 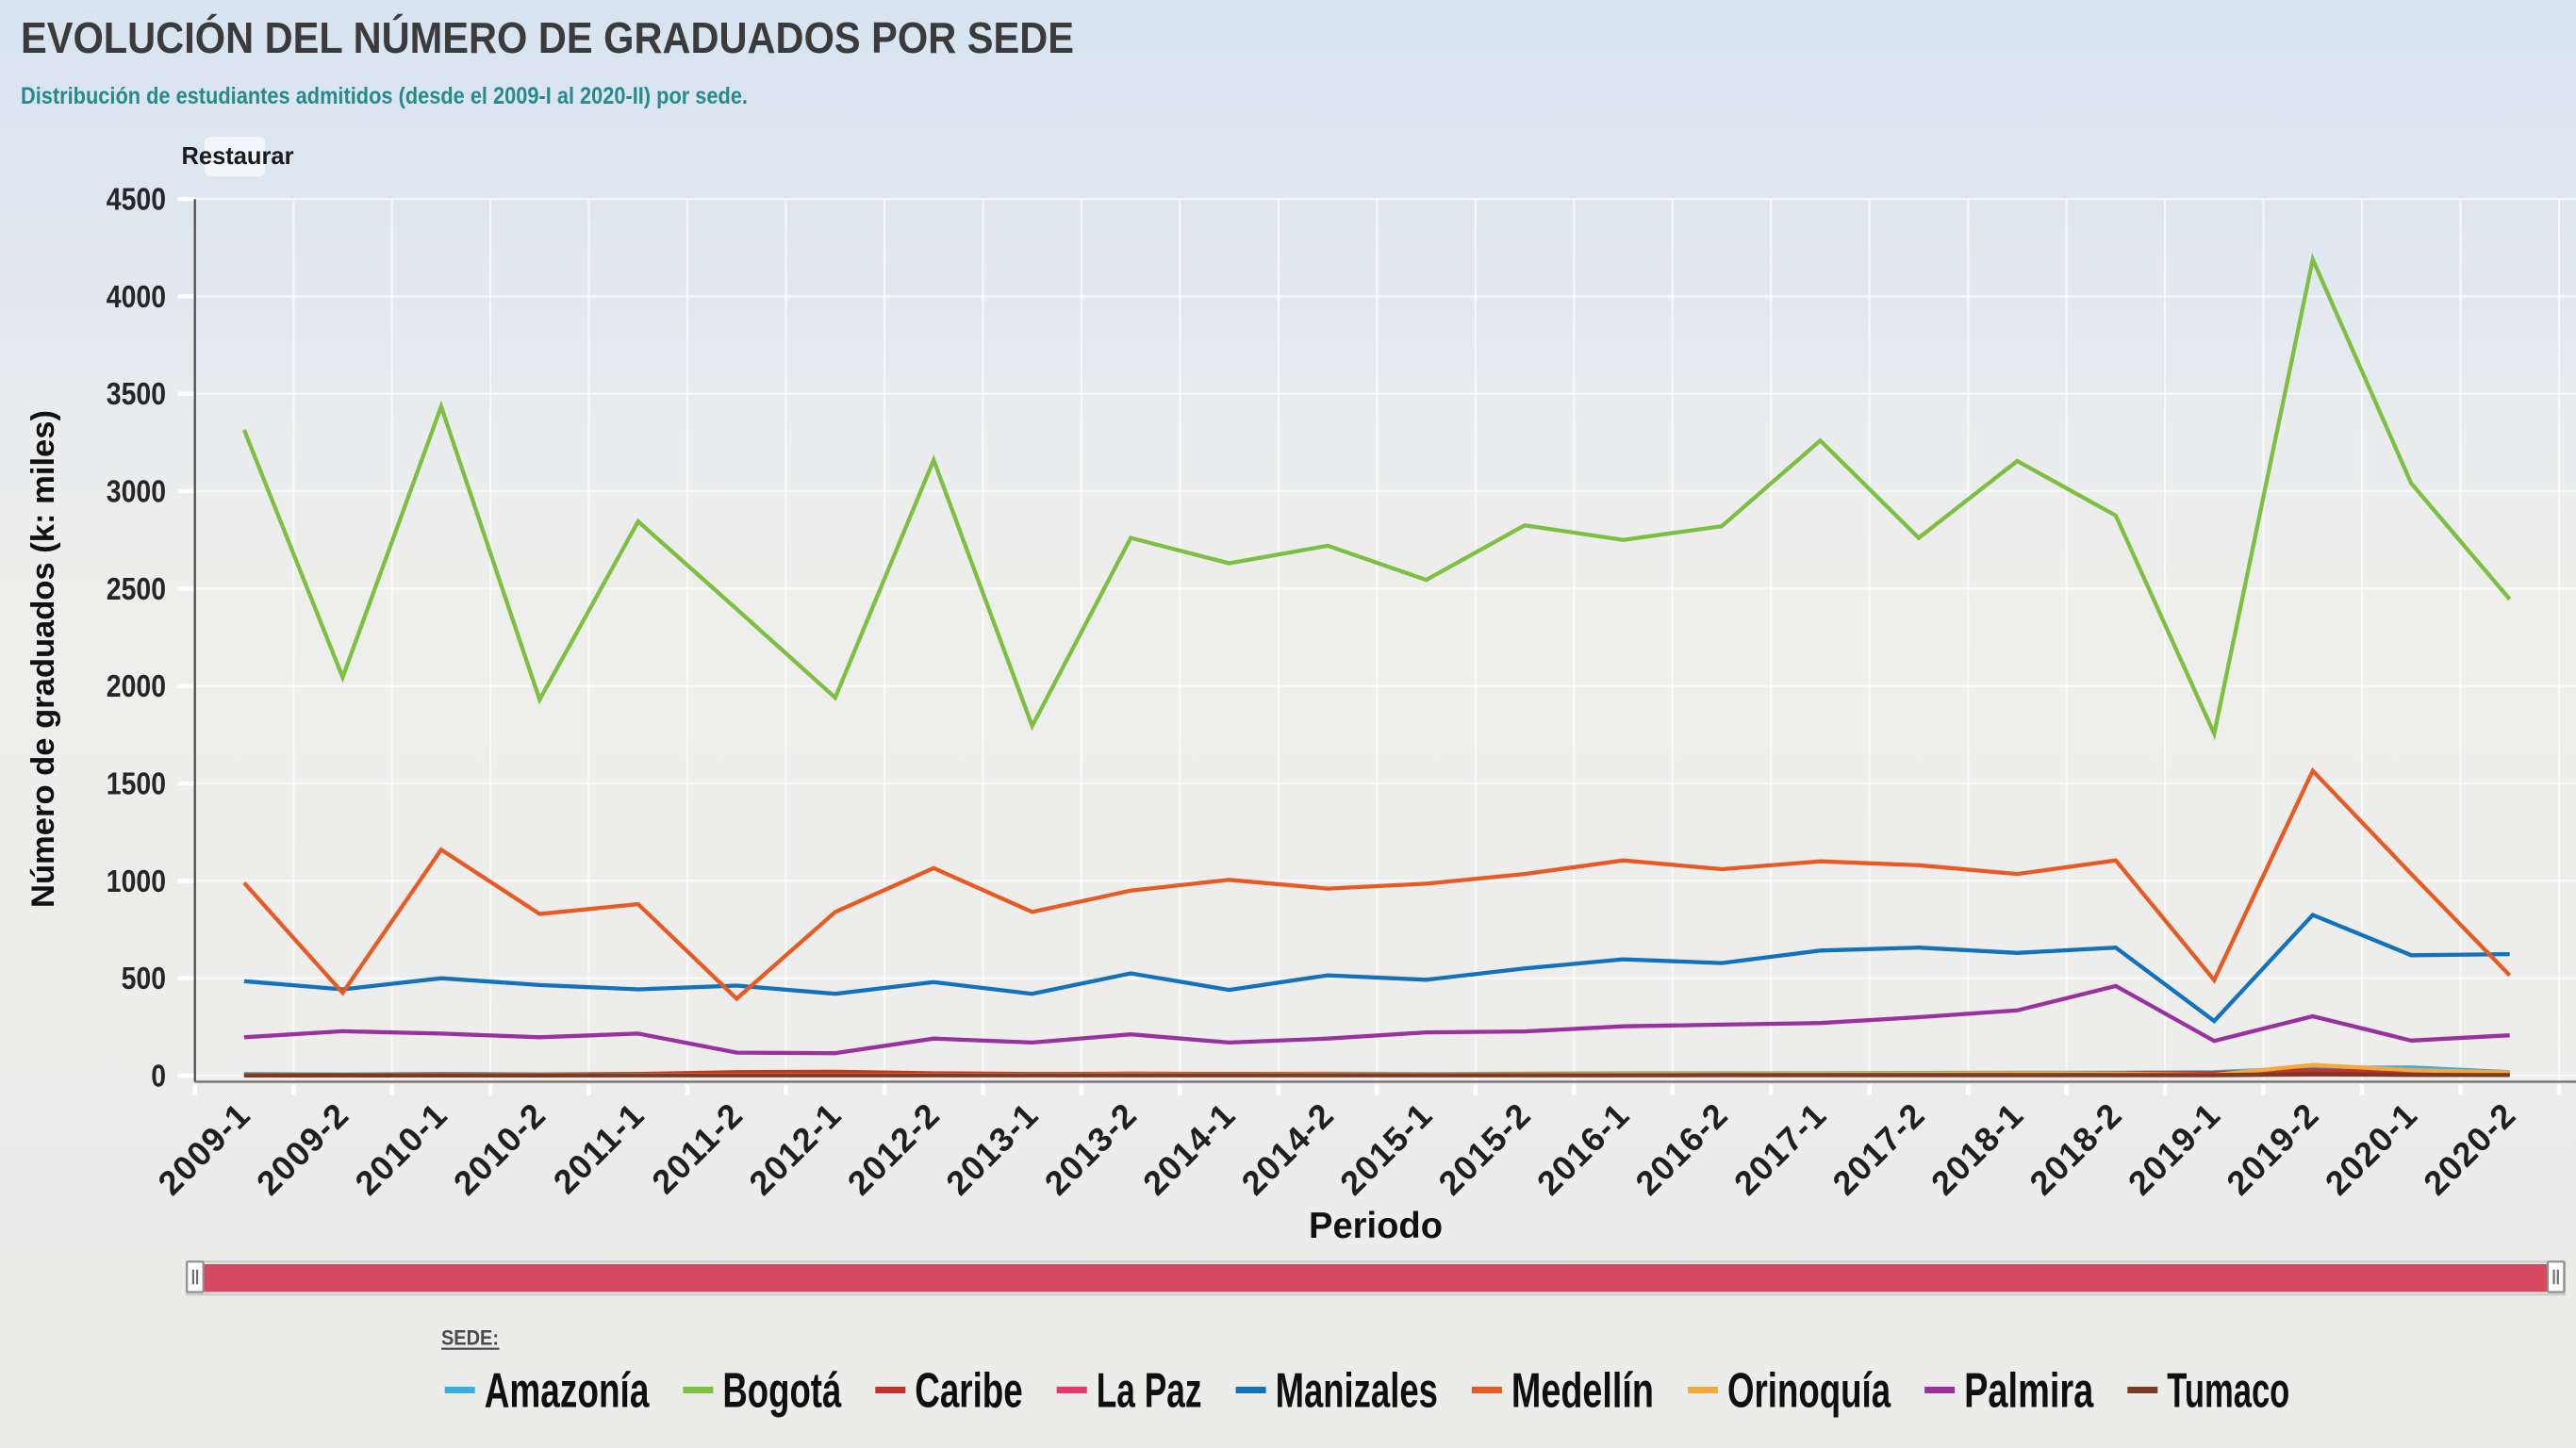 I want to click on svg-text: Orinoquía, so click(x=1809, y=1390).